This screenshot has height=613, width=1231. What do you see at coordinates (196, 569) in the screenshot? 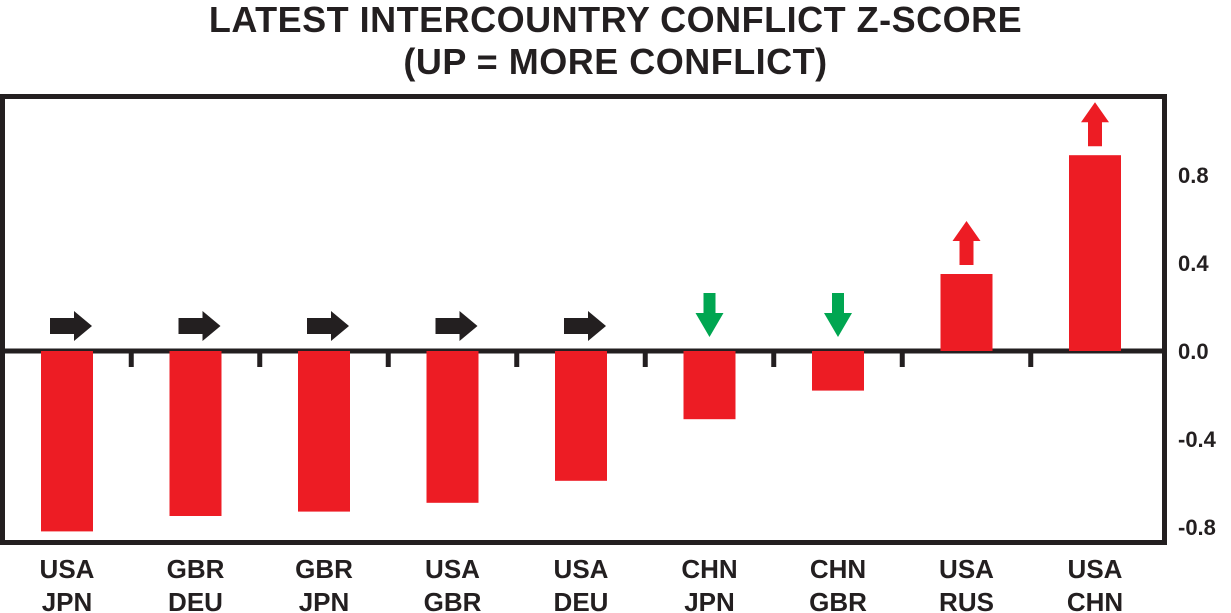
I see `x-label-line1-1: GBR` at bounding box center [196, 569].